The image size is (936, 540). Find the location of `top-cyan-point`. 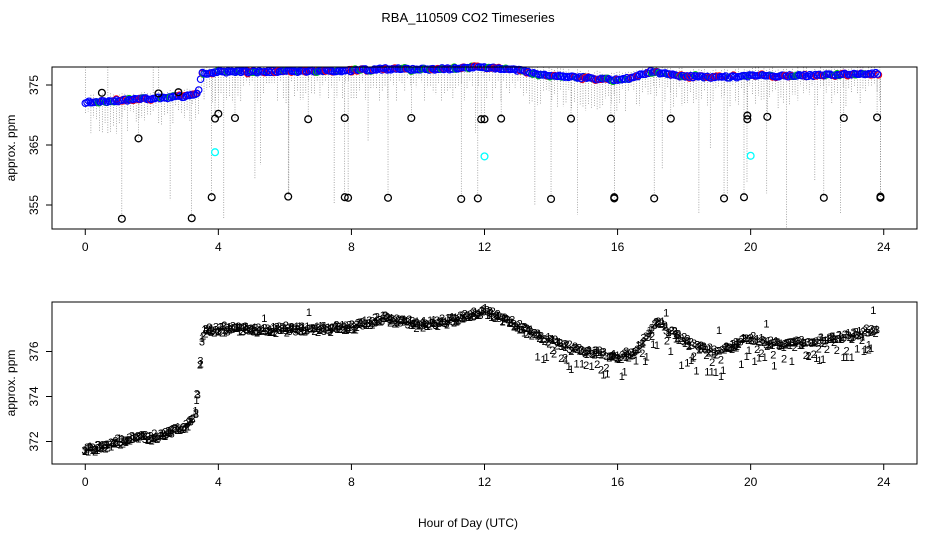

top-cyan-point is located at coordinates (750, 155).